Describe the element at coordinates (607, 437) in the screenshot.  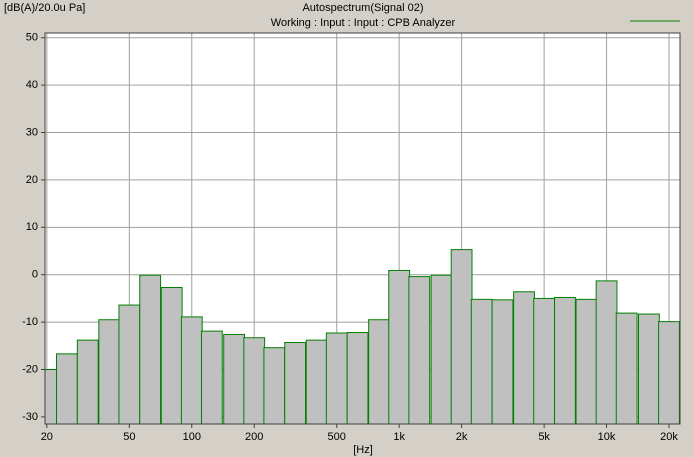
I see `x-tick-label: 10k` at that location.